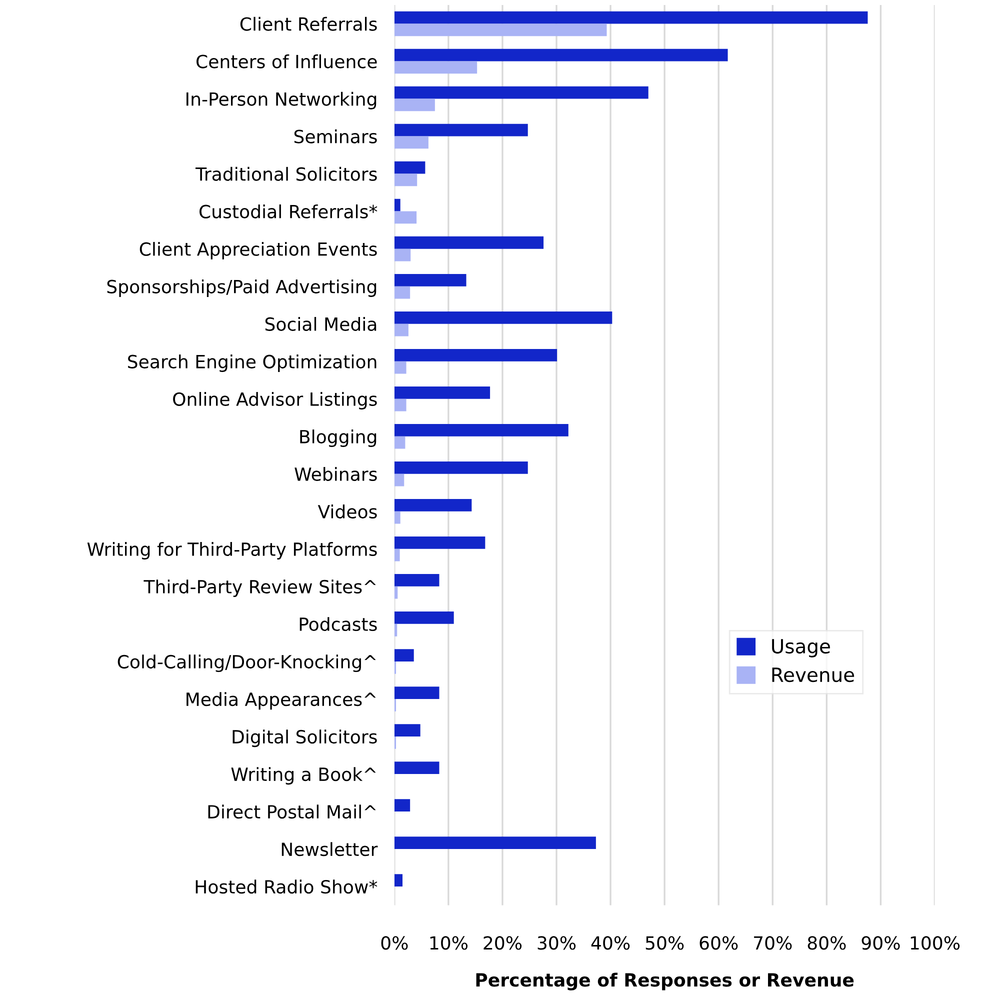 The image size is (986, 997). Describe the element at coordinates (287, 887) in the screenshot. I see `y-tick-label: Hosted Radio Show*` at that location.